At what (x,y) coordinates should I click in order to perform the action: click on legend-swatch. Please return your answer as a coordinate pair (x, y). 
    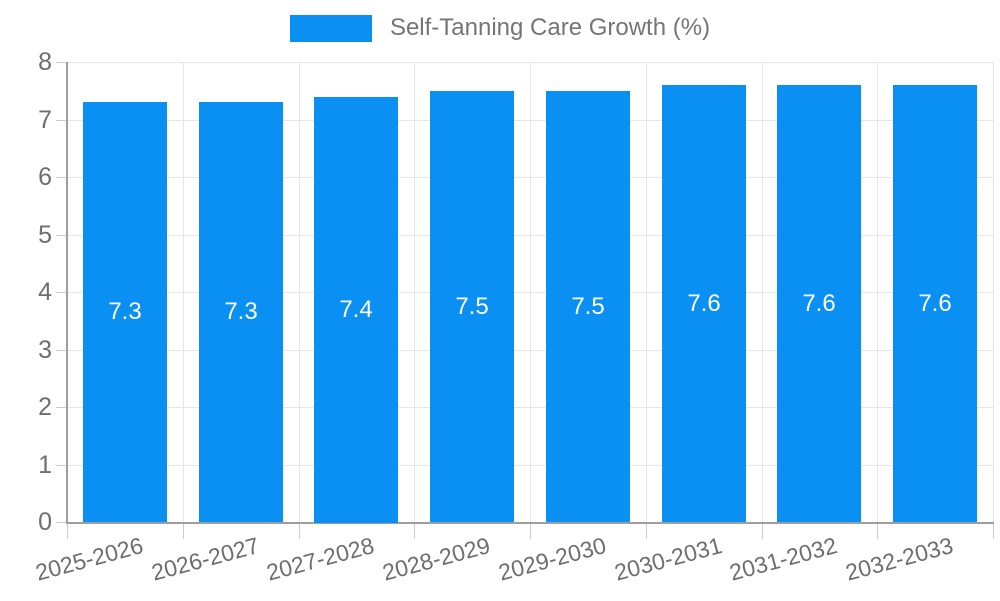
    Looking at the image, I should click on (330, 28).